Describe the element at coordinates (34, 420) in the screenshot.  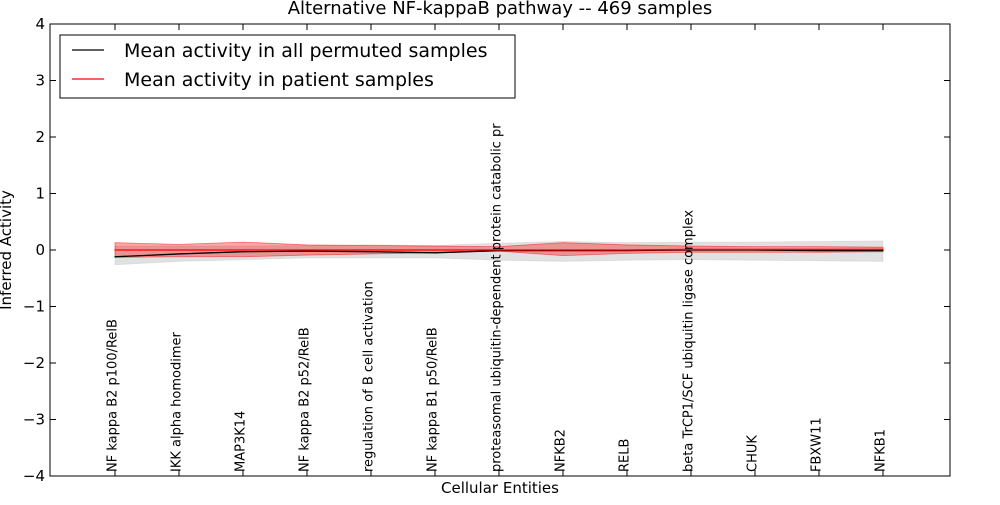
I see `y-tick-label: −3` at that location.